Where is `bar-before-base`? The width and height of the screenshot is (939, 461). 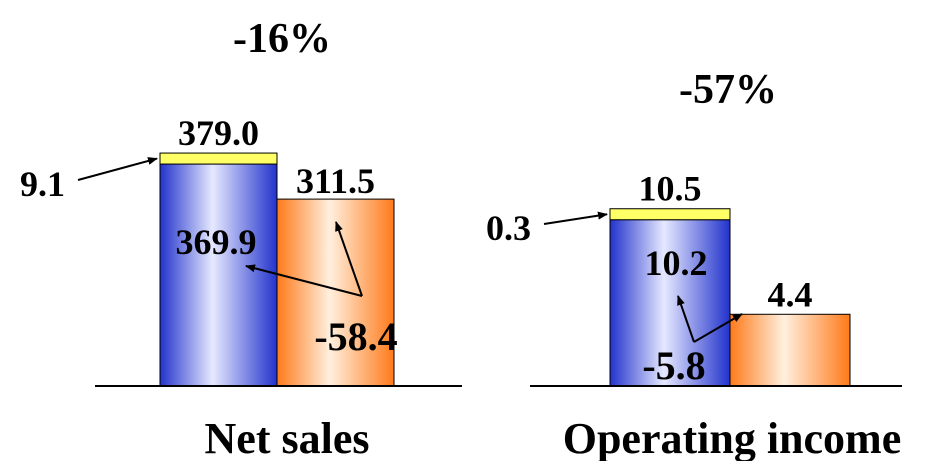
bar-before-base is located at coordinates (218, 275).